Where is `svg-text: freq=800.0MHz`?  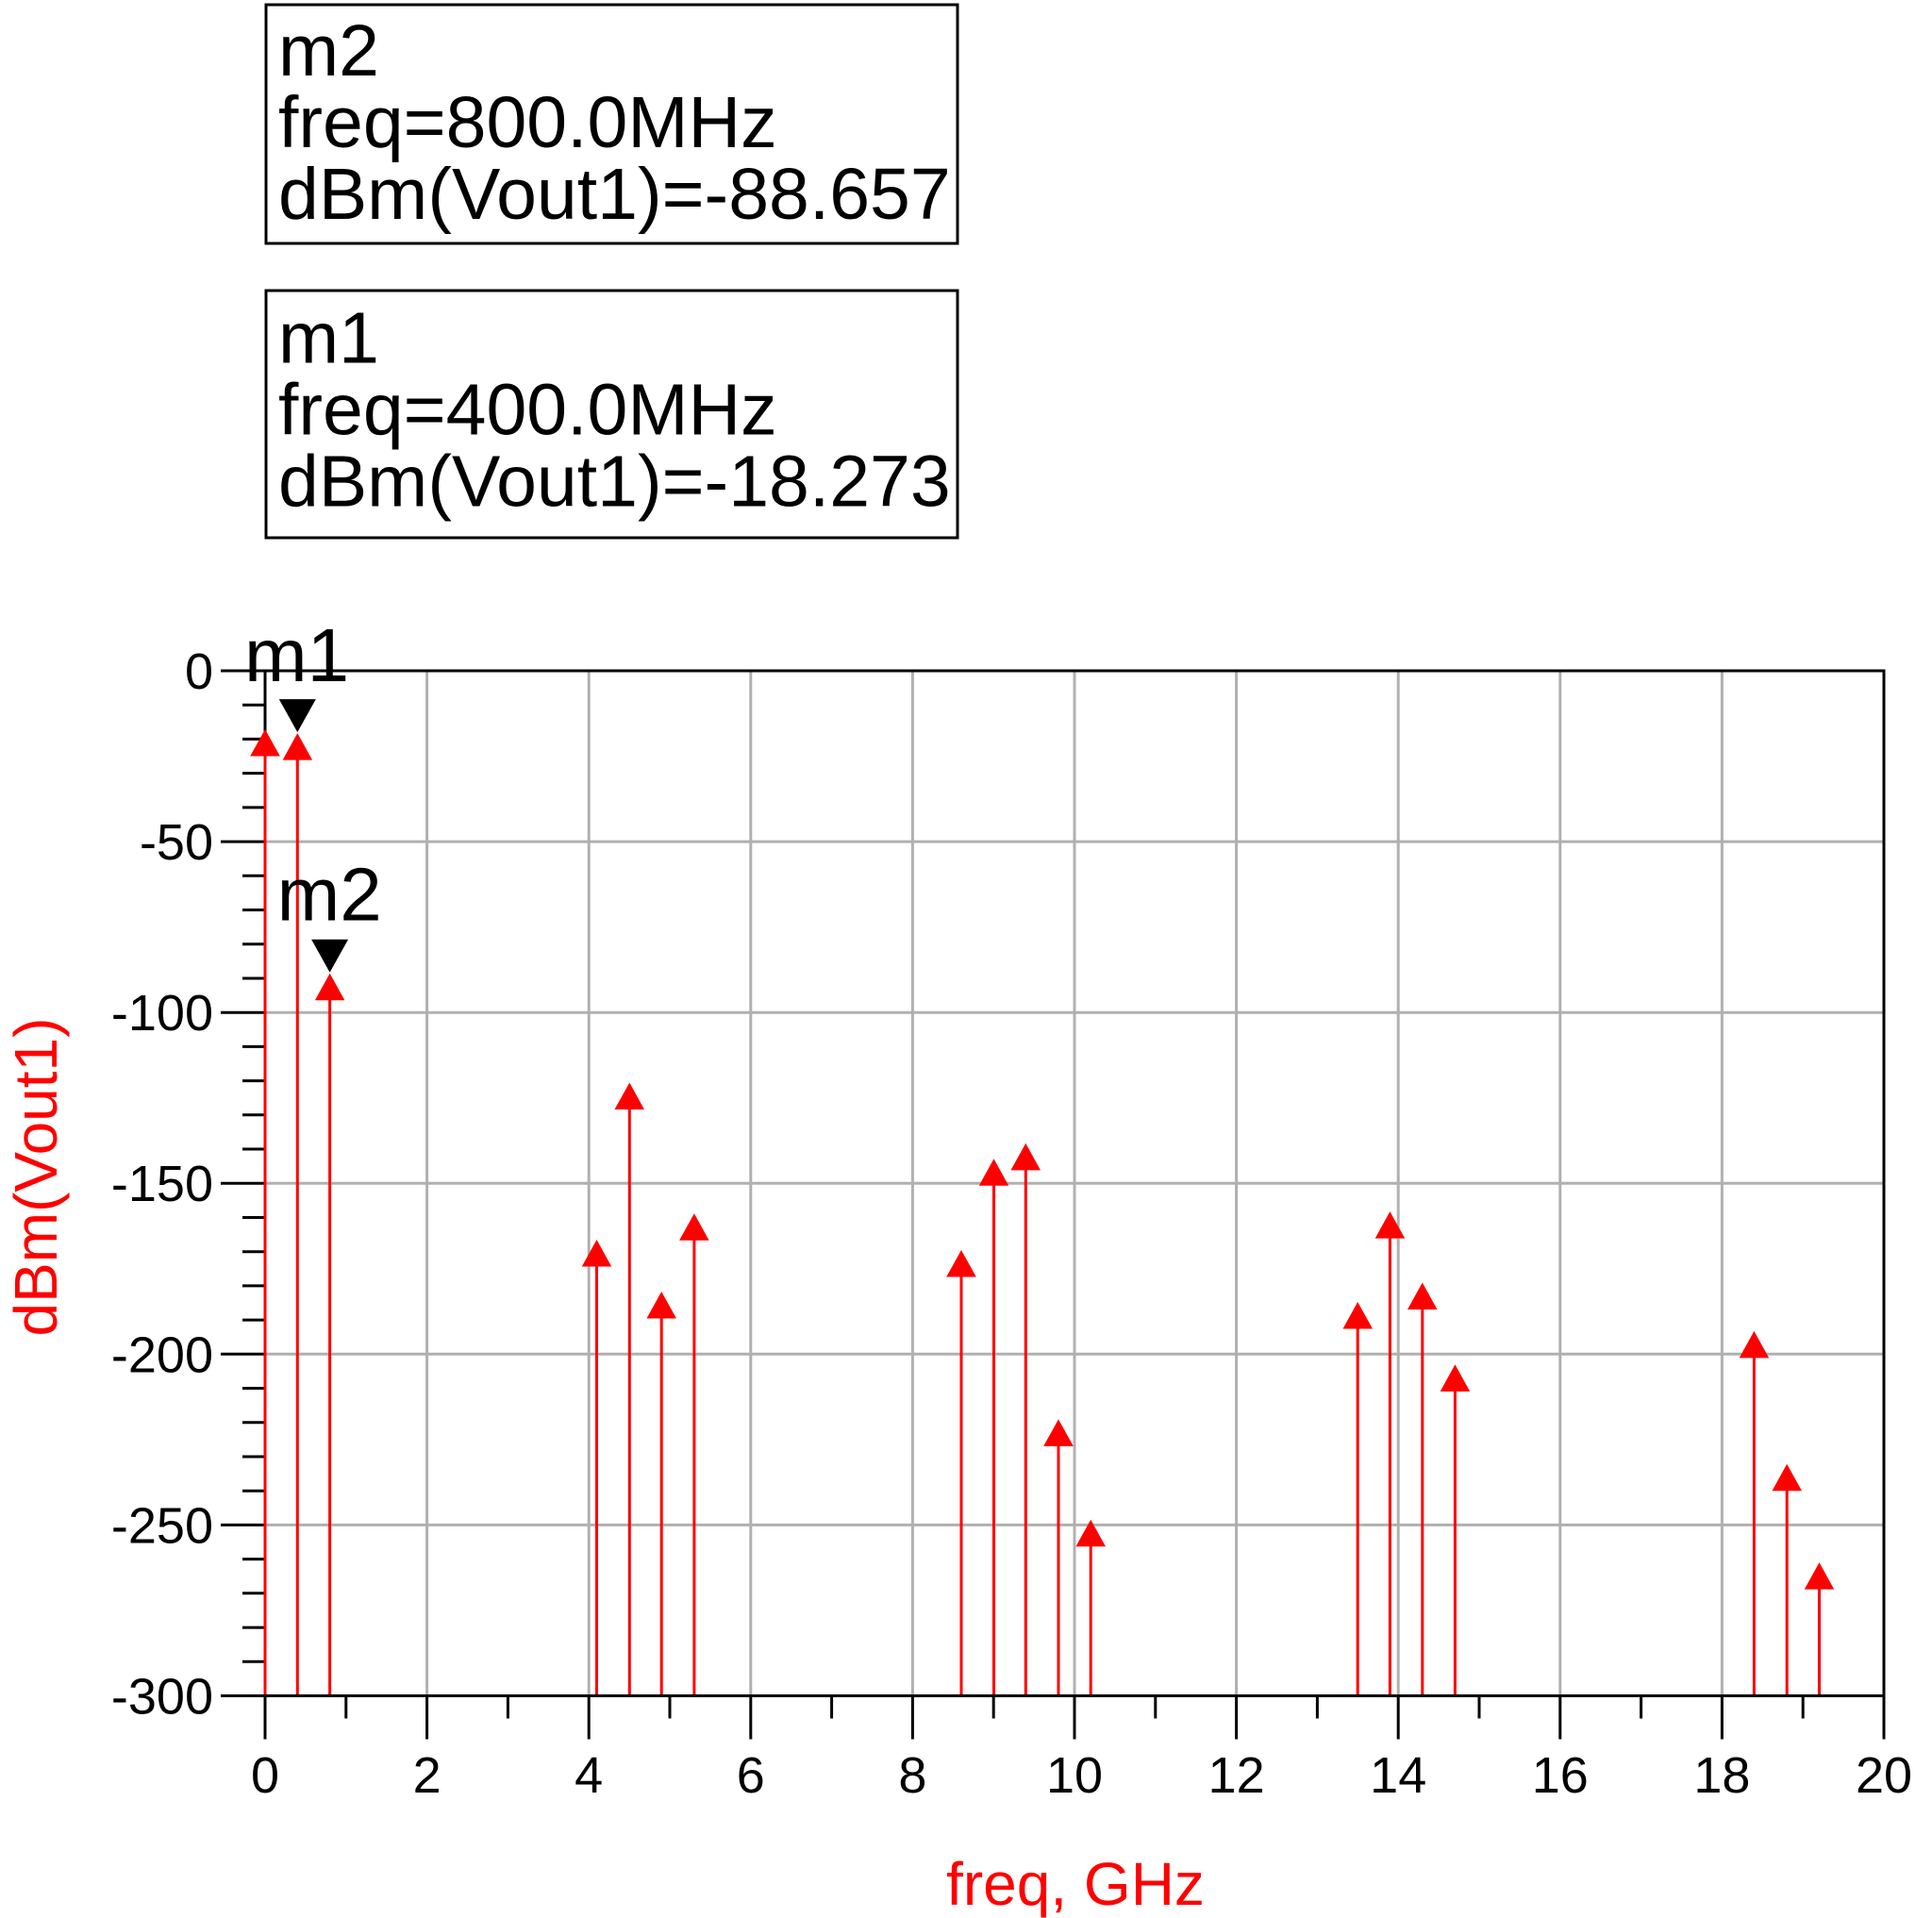 svg-text: freq=800.0MHz is located at coordinates (528, 122).